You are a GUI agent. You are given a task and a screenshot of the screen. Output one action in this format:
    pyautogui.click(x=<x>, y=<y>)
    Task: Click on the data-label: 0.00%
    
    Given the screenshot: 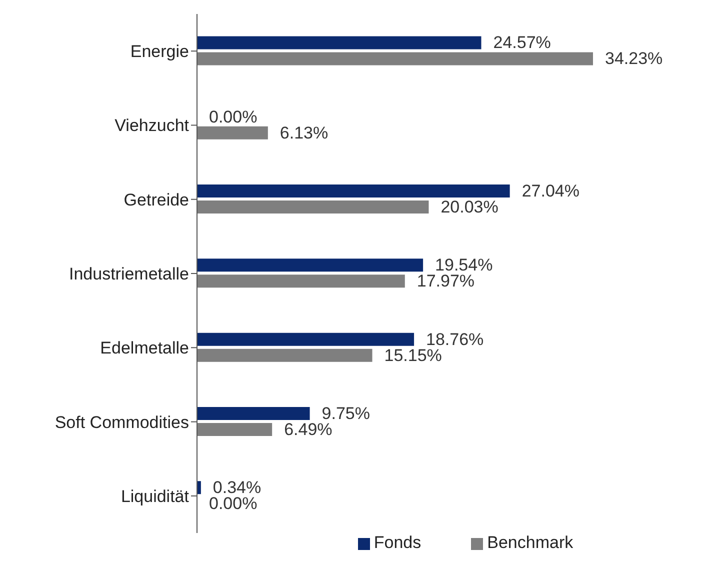 What is the action you would take?
    pyautogui.click(x=233, y=116)
    